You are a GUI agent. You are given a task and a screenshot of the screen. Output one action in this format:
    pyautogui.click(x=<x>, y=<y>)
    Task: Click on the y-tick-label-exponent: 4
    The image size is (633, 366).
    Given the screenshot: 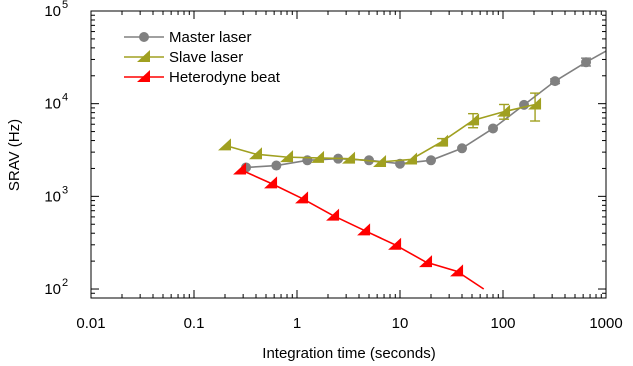 What is the action you would take?
    pyautogui.click(x=65, y=98)
    